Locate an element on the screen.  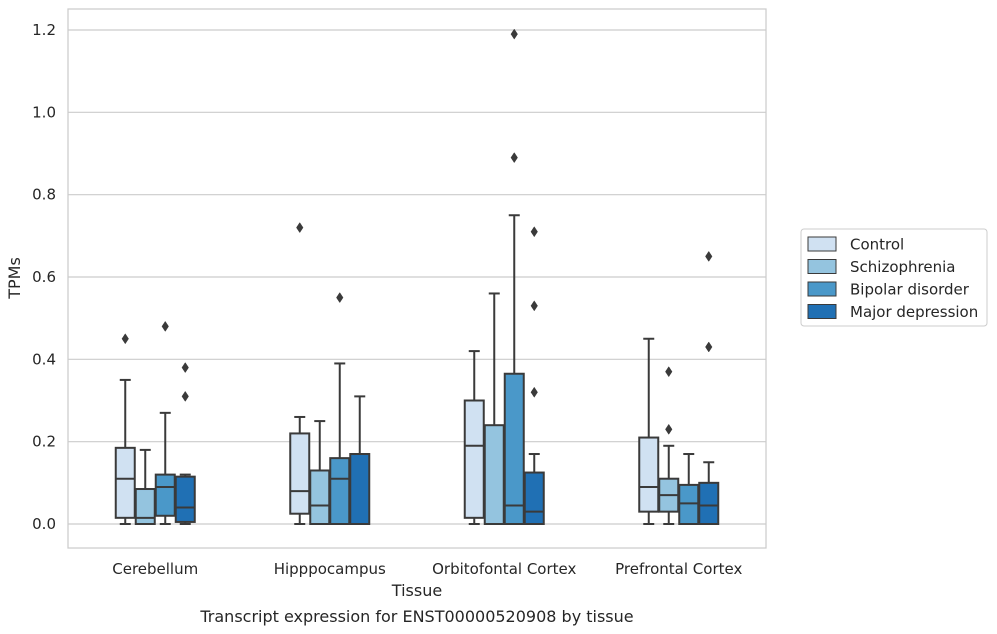
y-tick-label: 0.2 is located at coordinates (44, 442).